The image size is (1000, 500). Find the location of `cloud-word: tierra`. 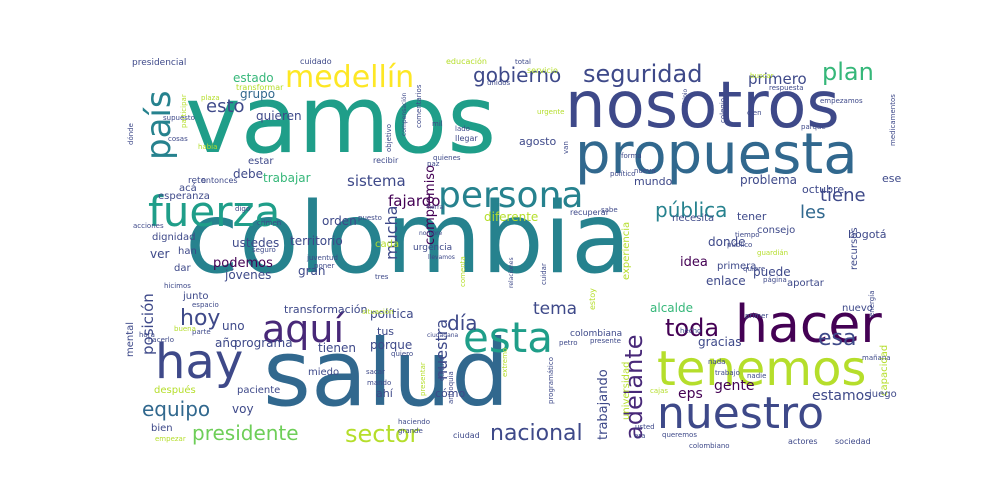

cloud-word: tierra is located at coordinates (435, 207).